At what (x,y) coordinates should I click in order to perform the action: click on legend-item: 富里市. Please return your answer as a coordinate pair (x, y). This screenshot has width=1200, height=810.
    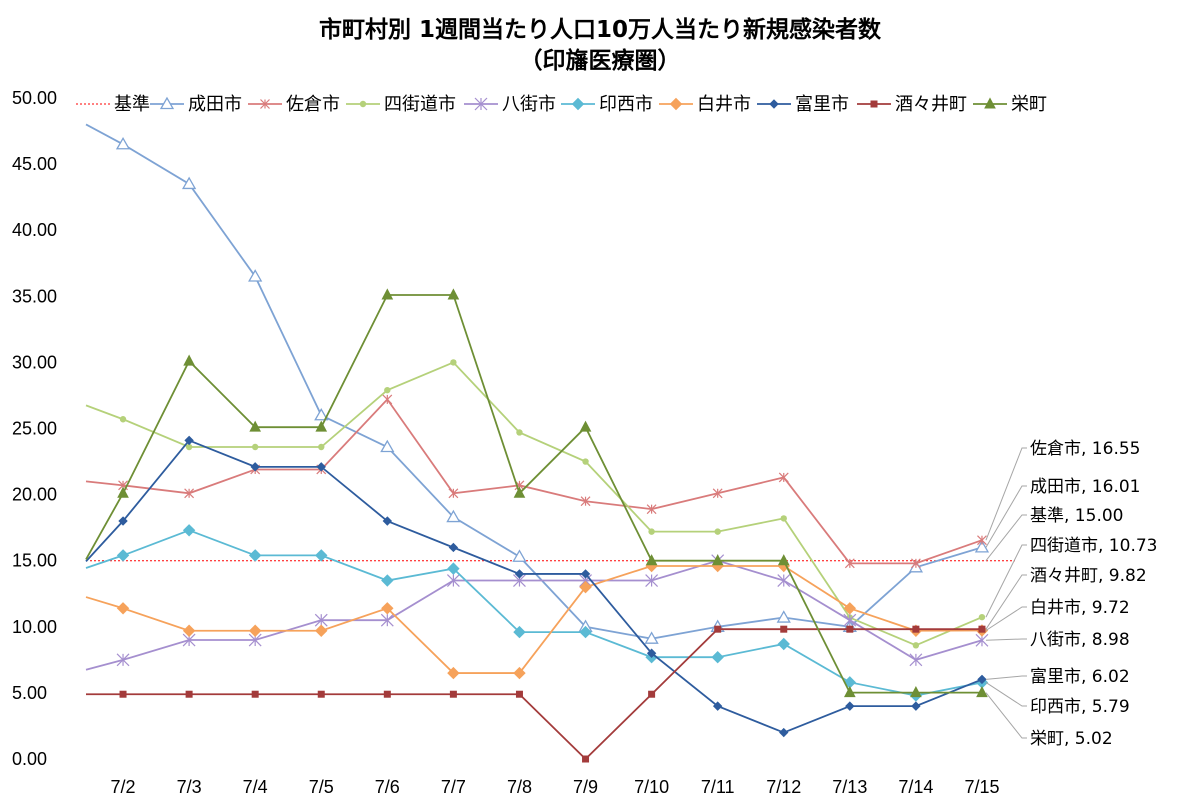
    Looking at the image, I should click on (803, 104).